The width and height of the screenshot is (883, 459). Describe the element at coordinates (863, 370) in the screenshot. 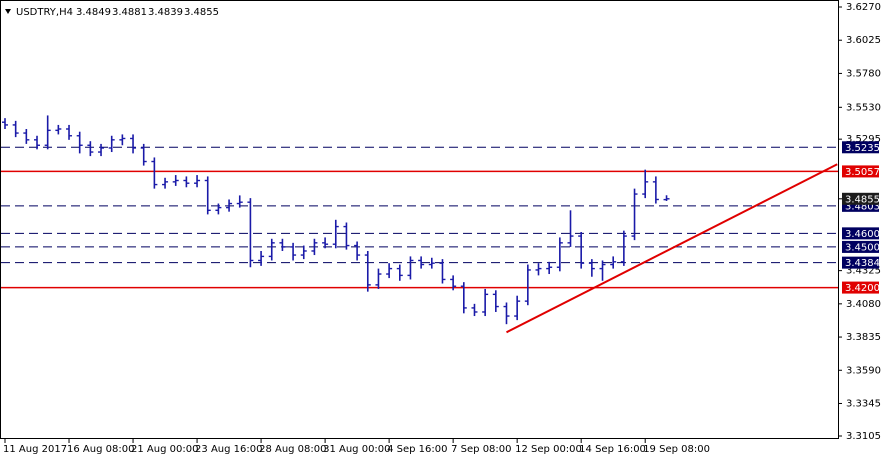

I see `y-tick-label: 3.3590` at that location.